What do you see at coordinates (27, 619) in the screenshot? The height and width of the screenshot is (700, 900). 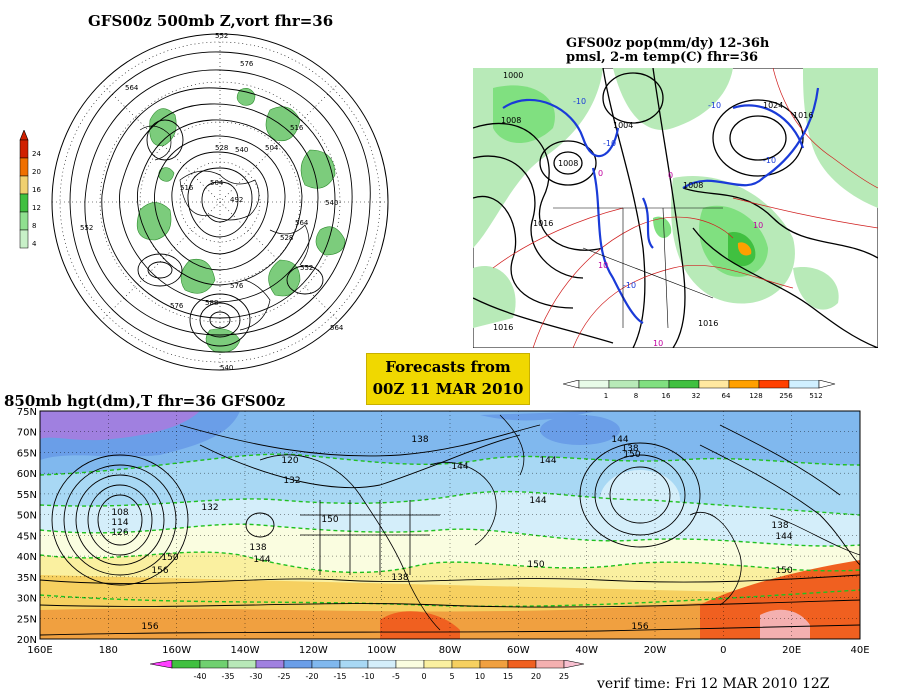 I see `lat-tick-label: 25N` at bounding box center [27, 619].